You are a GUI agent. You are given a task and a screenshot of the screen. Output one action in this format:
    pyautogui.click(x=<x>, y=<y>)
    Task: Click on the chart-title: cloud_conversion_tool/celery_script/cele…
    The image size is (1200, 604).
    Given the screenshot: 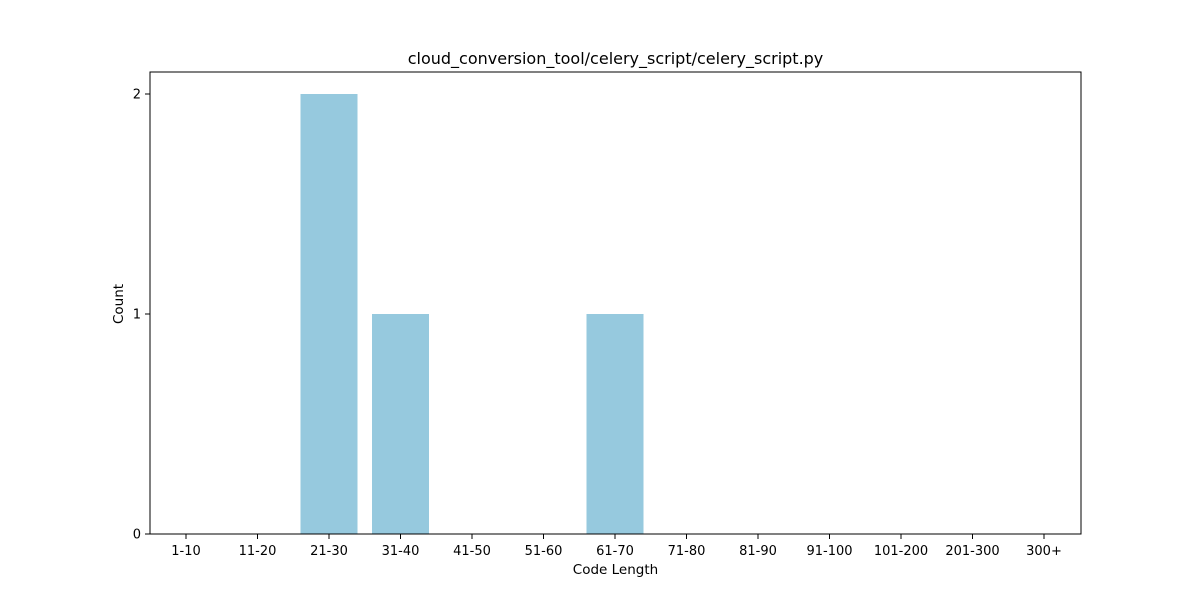 What is the action you would take?
    pyautogui.click(x=616, y=59)
    